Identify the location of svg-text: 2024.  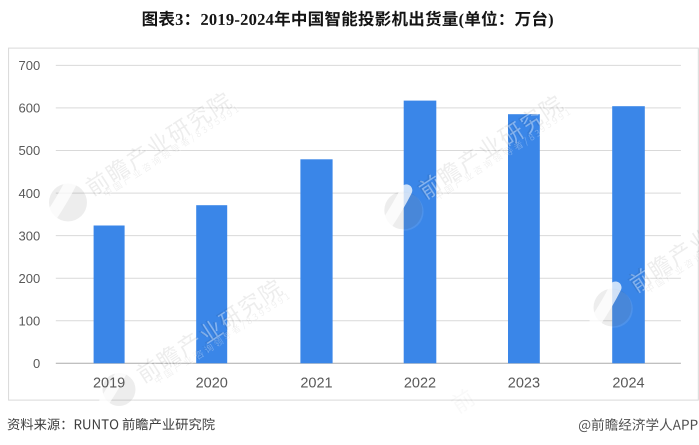
(628, 384).